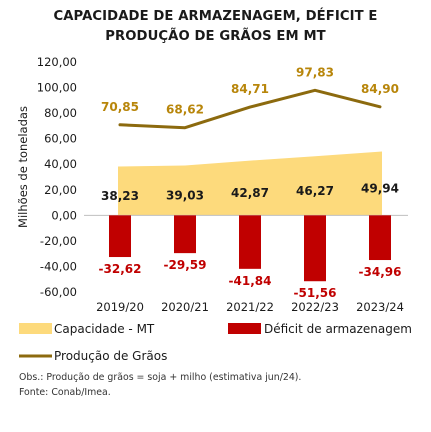  Describe the element at coordinates (380, 307) in the screenshot. I see `x-category-label: 2023/24` at that location.